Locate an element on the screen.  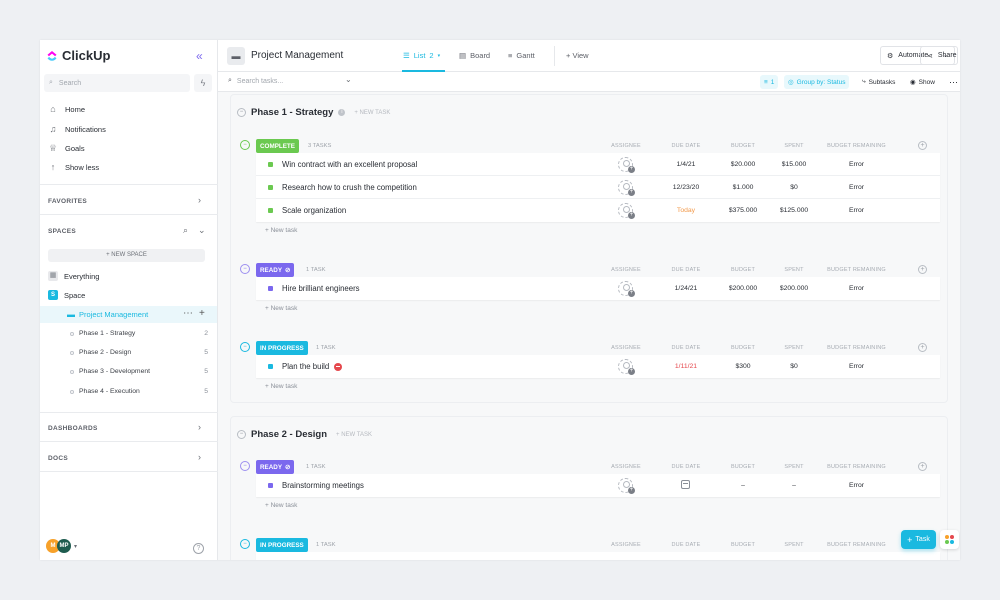
share-button: ⋖ Share is located at coordinates (939, 55).